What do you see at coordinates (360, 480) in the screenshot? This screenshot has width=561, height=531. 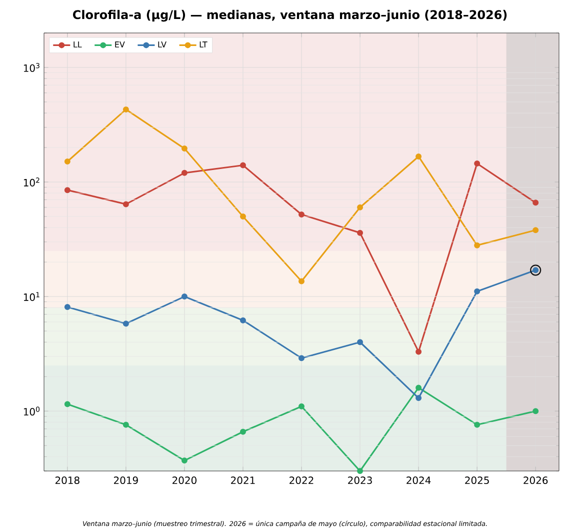 I see `x-tick-label: 2023` at bounding box center [360, 480].